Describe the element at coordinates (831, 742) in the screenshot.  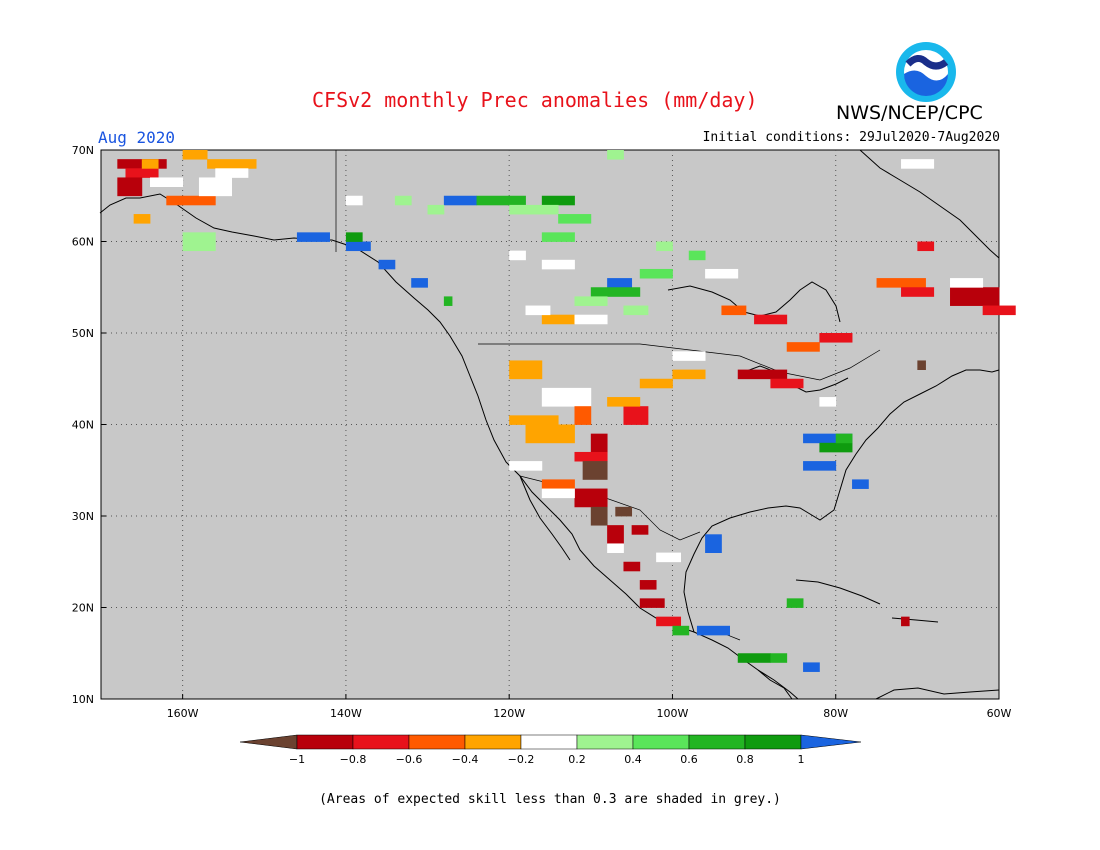
I see `colorbar-arrow-right` at that location.